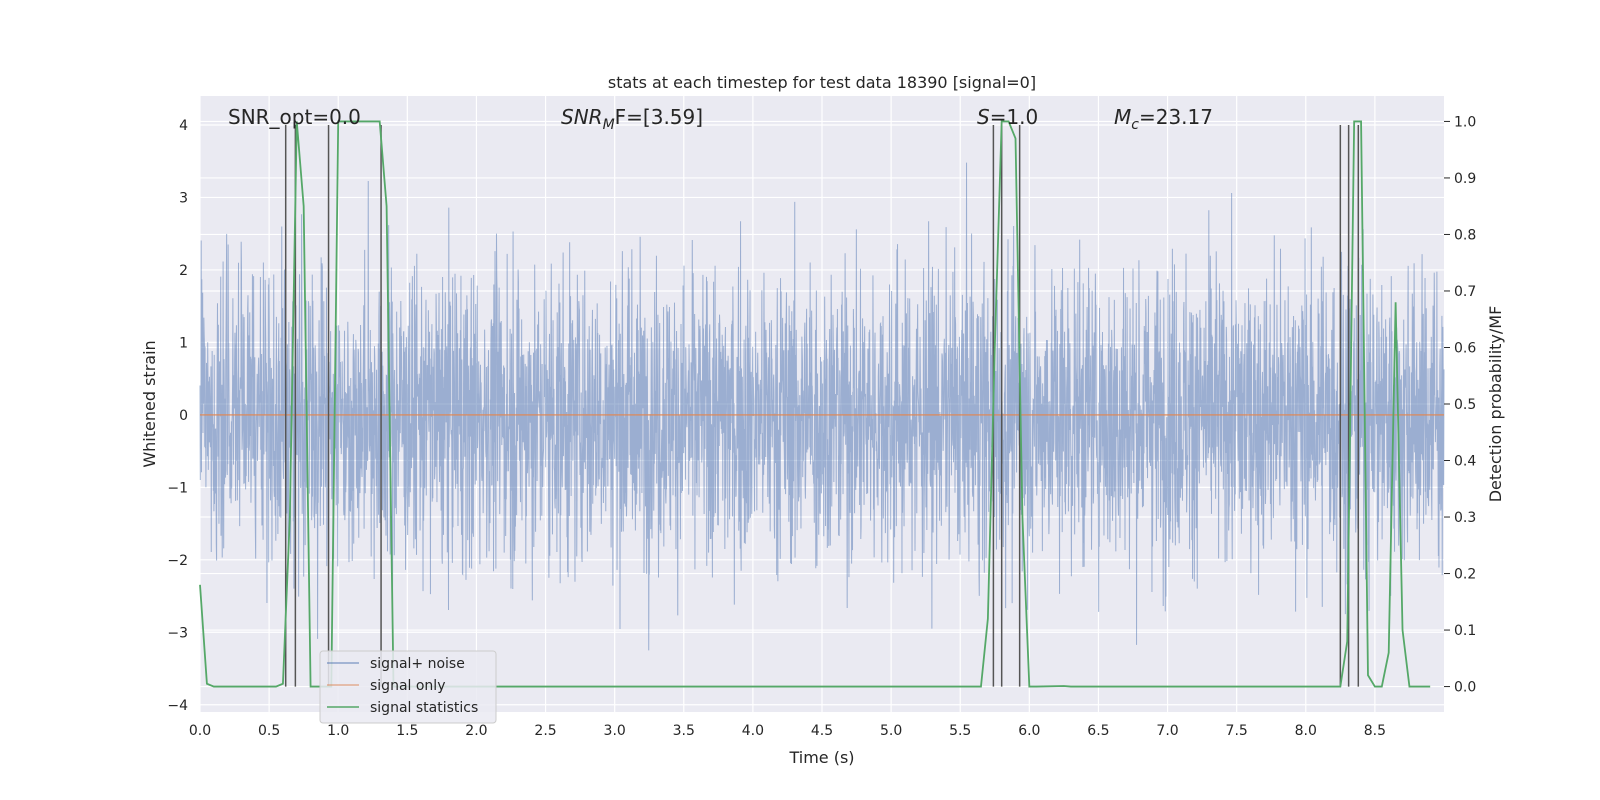 The image size is (1600, 800). Describe the element at coordinates (1465, 631) in the screenshot. I see `y2-tick-label: 0.1` at that location.